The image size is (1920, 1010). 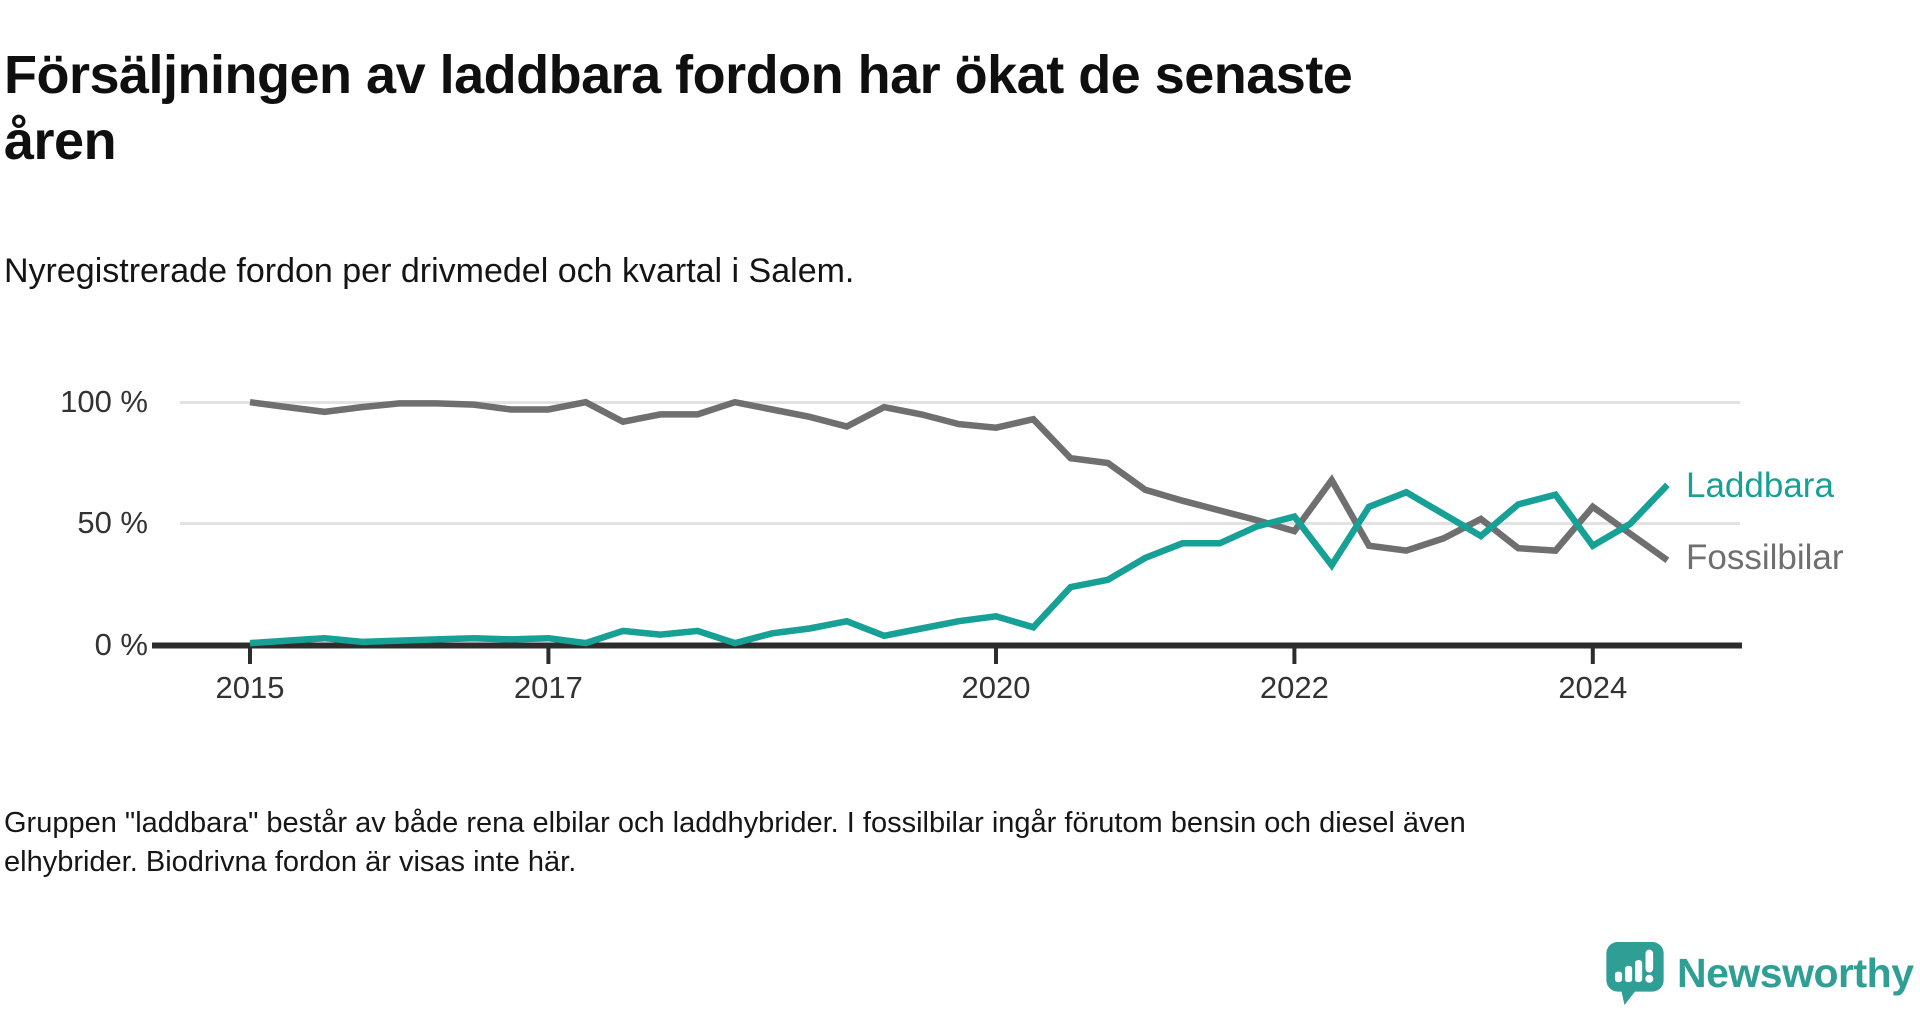 What do you see at coordinates (60, 141) in the screenshot?
I see `title-line-2: åren` at bounding box center [60, 141].